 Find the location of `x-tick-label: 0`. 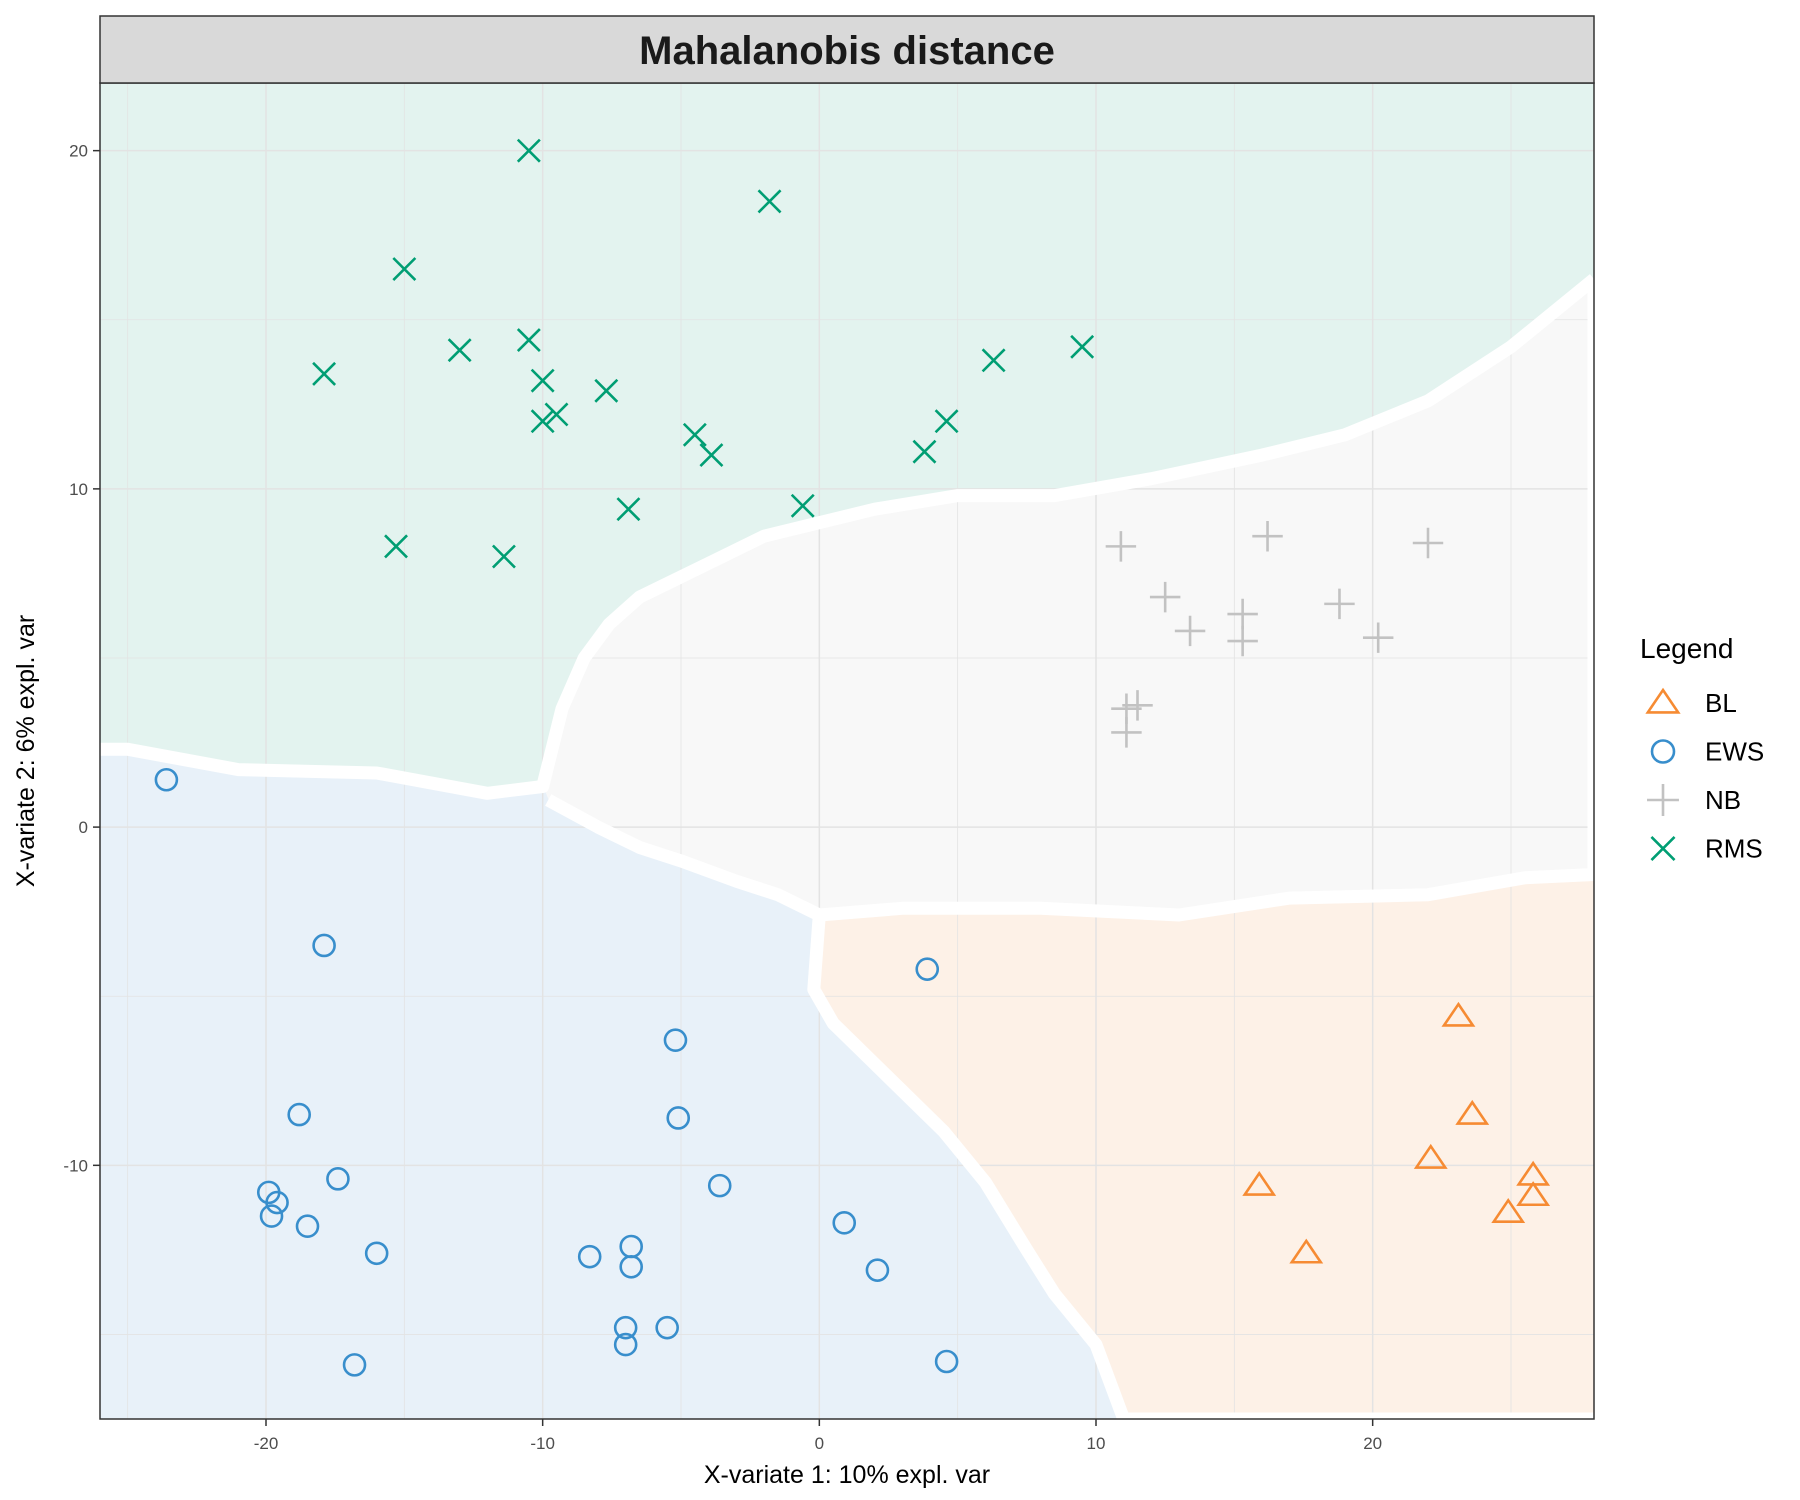

x-tick-label: 0 is located at coordinates (819, 1443).